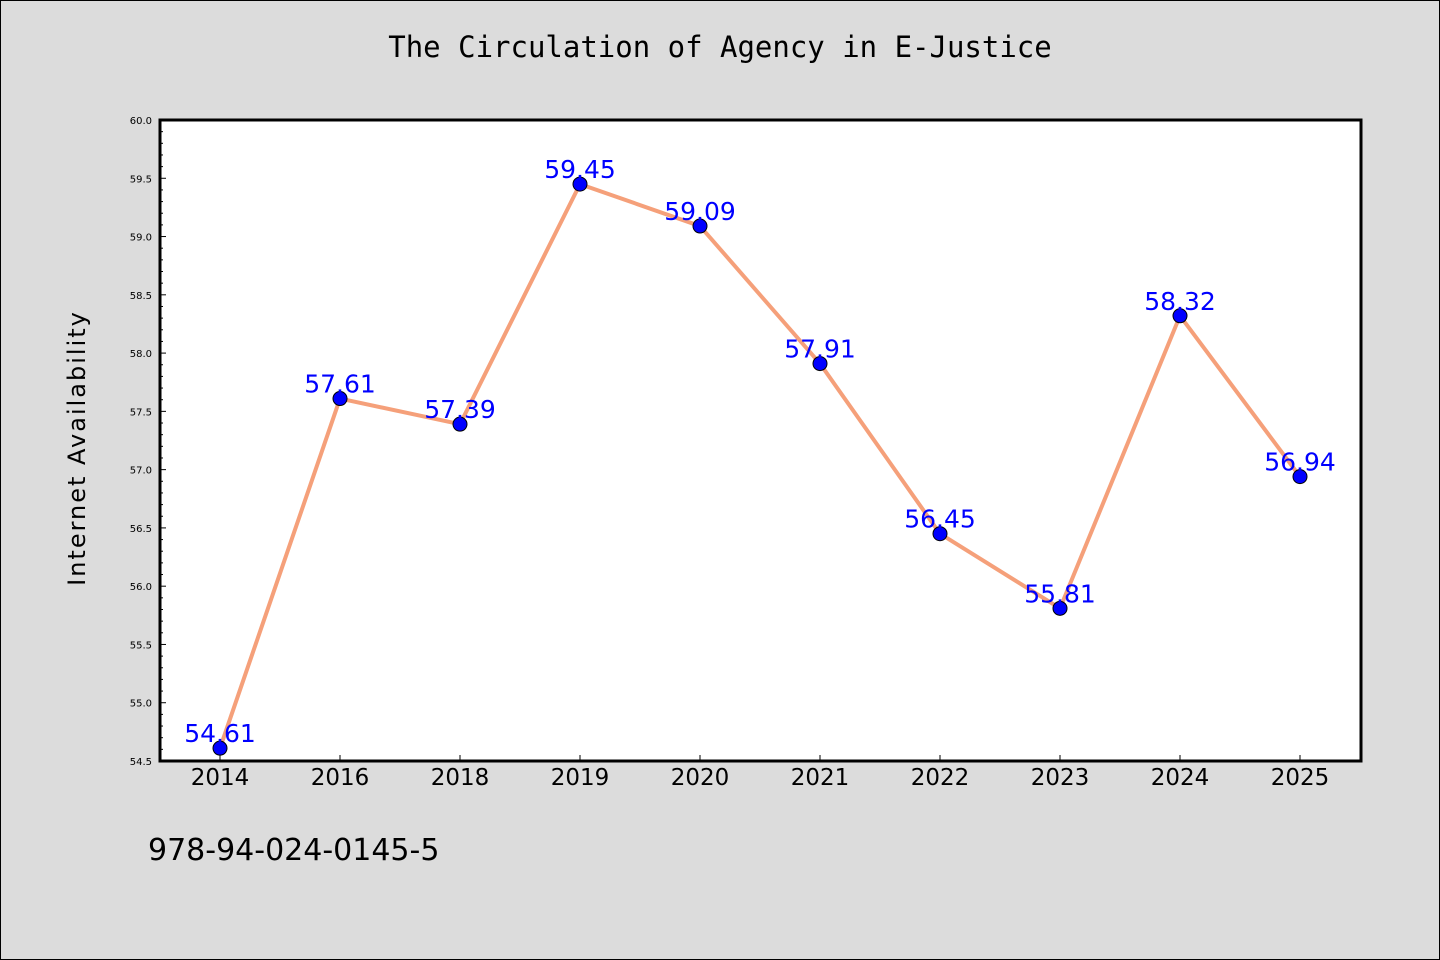  What do you see at coordinates (820, 349) in the screenshot?
I see `data-label: 57.91` at bounding box center [820, 349].